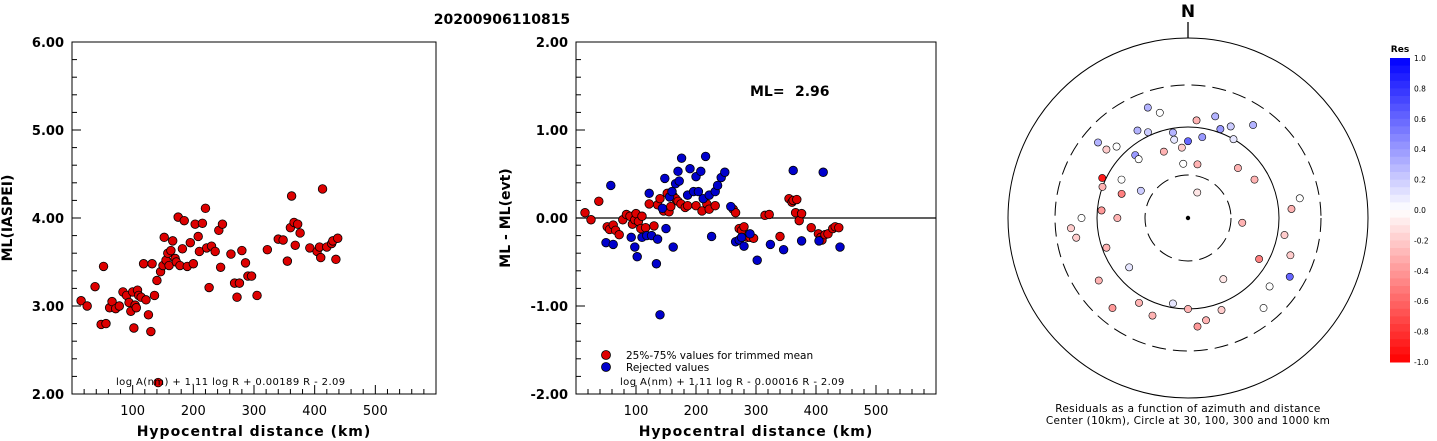 This screenshot has width=1437, height=441. I want to click on y-tick-label: -2.00, so click(549, 395).